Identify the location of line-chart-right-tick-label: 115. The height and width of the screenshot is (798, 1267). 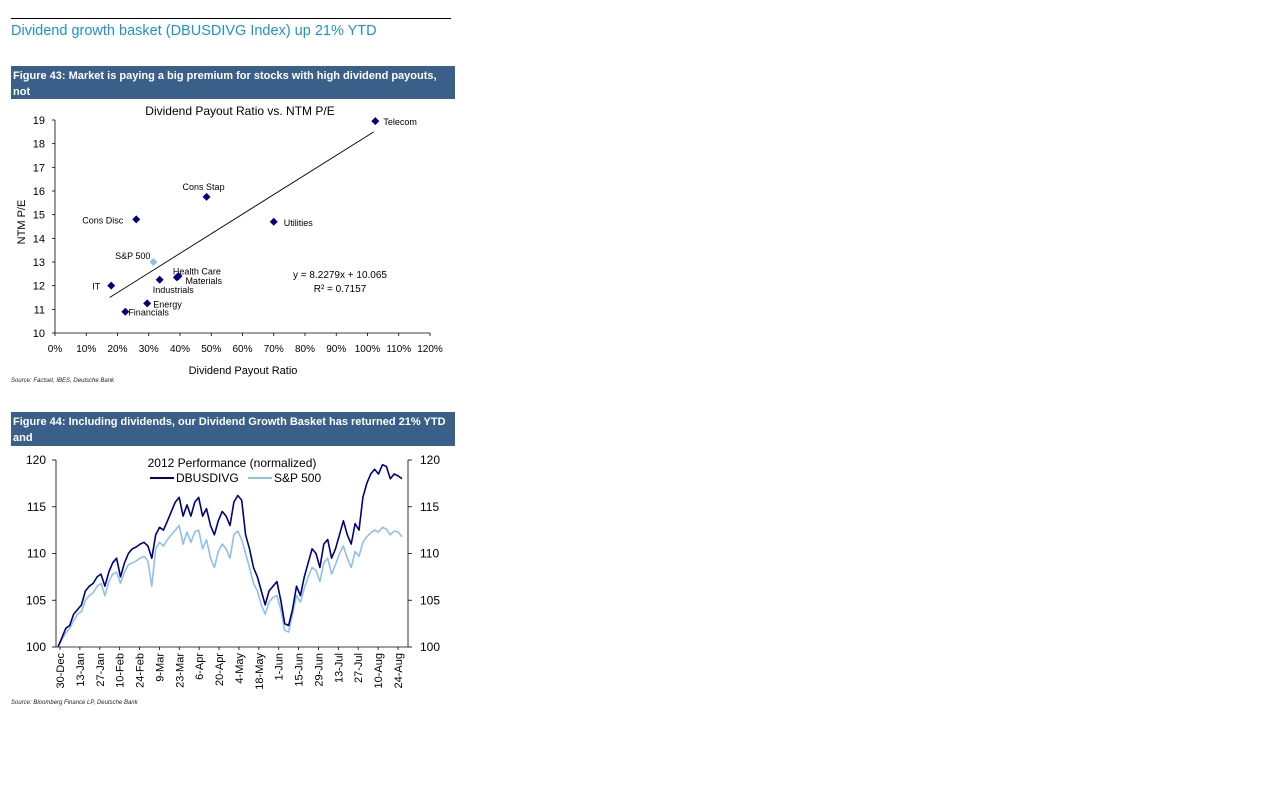
(429, 507).